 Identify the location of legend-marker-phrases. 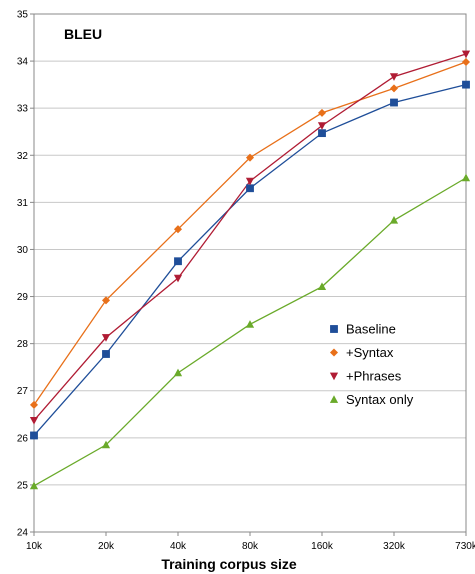
(334, 376).